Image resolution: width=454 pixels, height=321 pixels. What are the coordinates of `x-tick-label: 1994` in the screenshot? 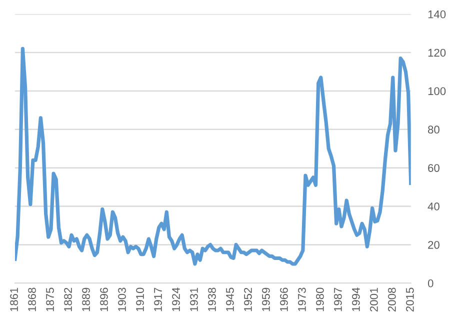 It's located at (356, 300).